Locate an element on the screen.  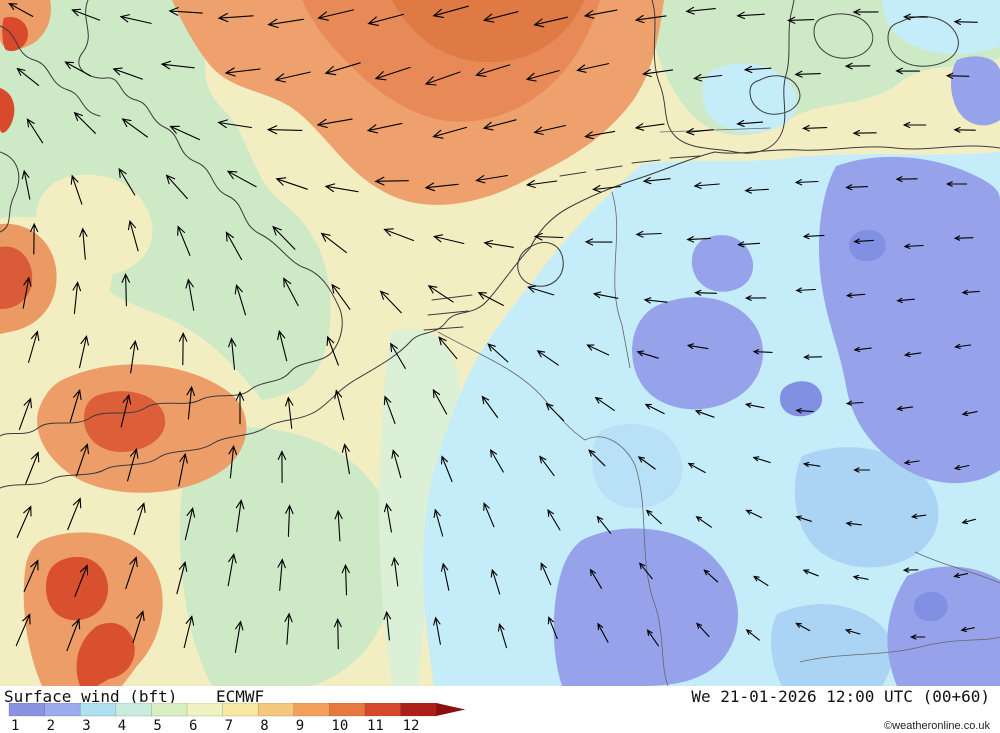
region-lightblue-right is located at coordinates (866, 507).